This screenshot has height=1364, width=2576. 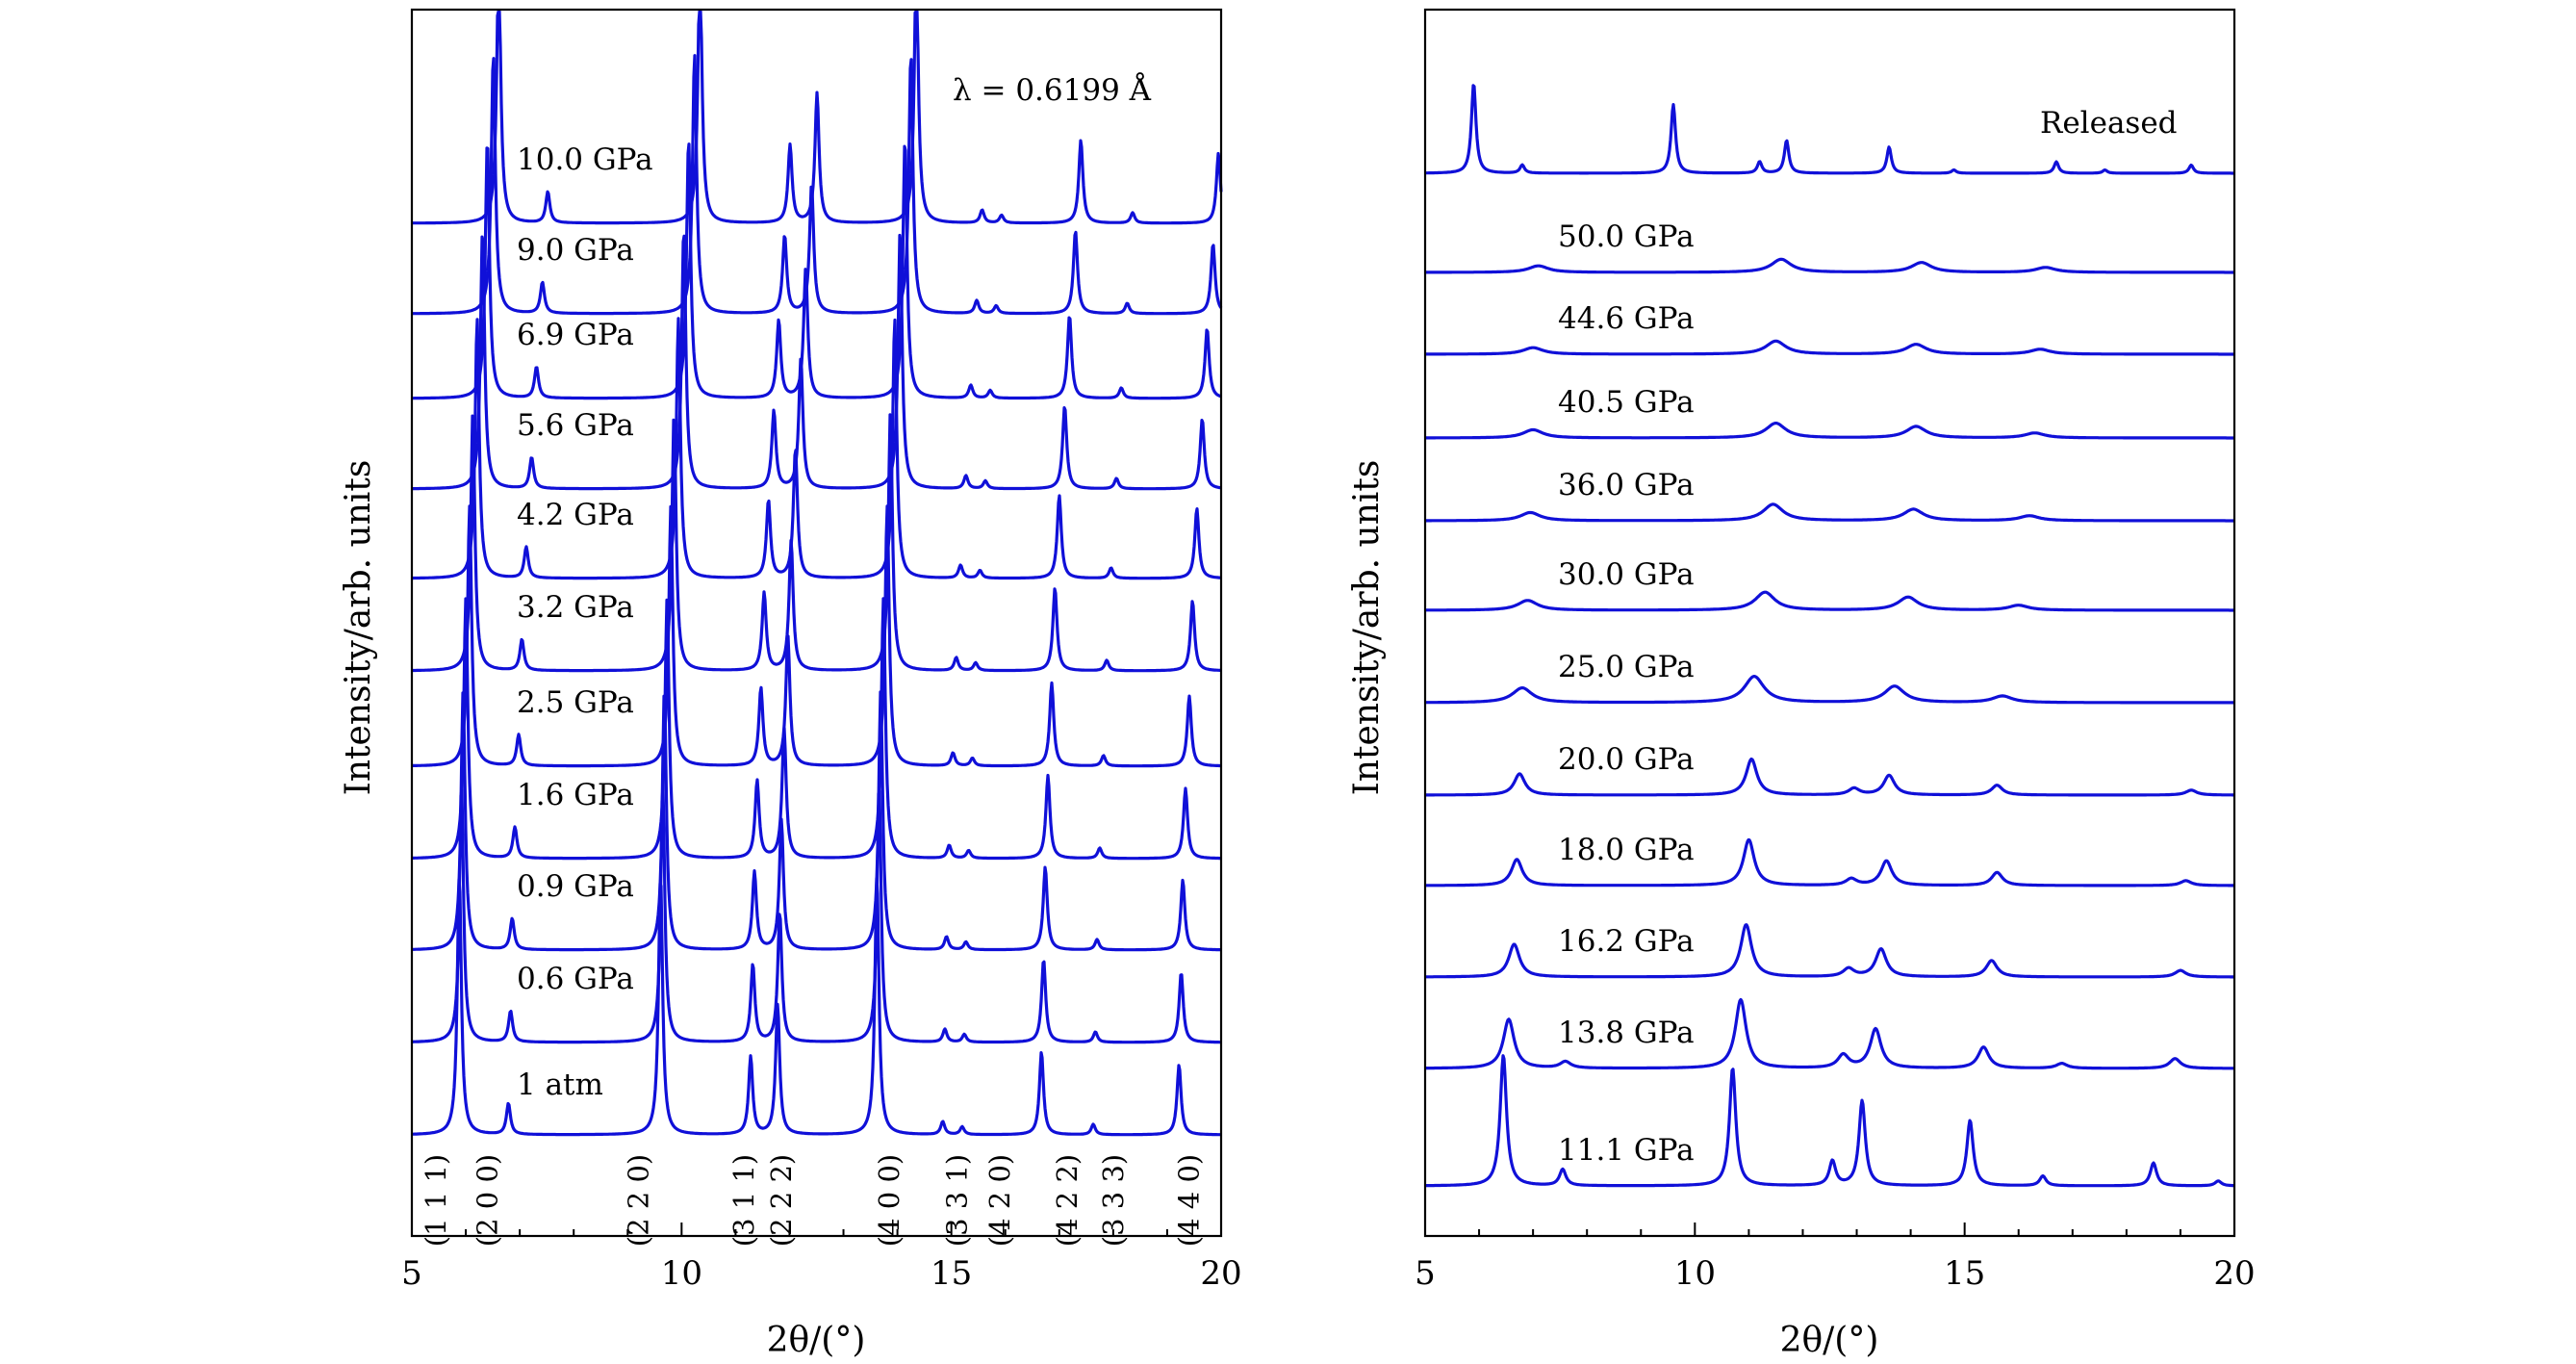 What do you see at coordinates (585, 159) in the screenshot?
I see `left-trace-label: 10.0 GPa` at bounding box center [585, 159].